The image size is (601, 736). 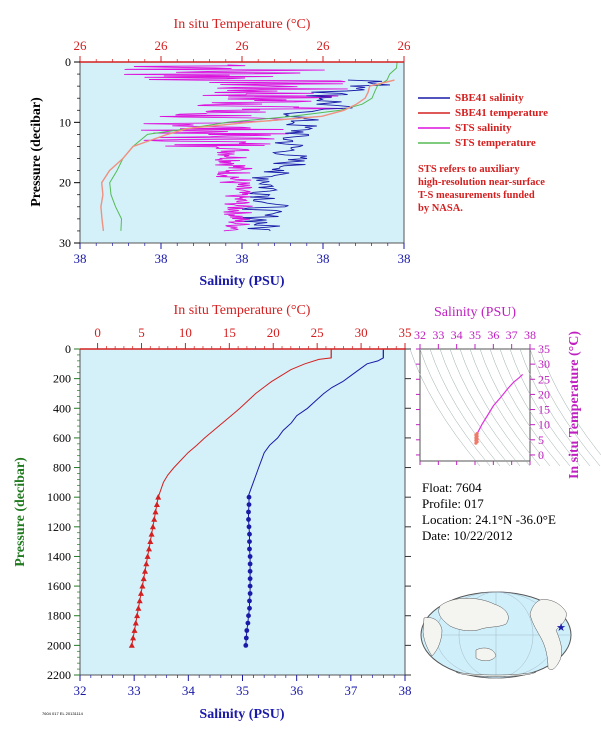 What do you see at coordinates (530, 335) in the screenshot?
I see `ts-salinity-tick-label: 38` at bounding box center [530, 335].